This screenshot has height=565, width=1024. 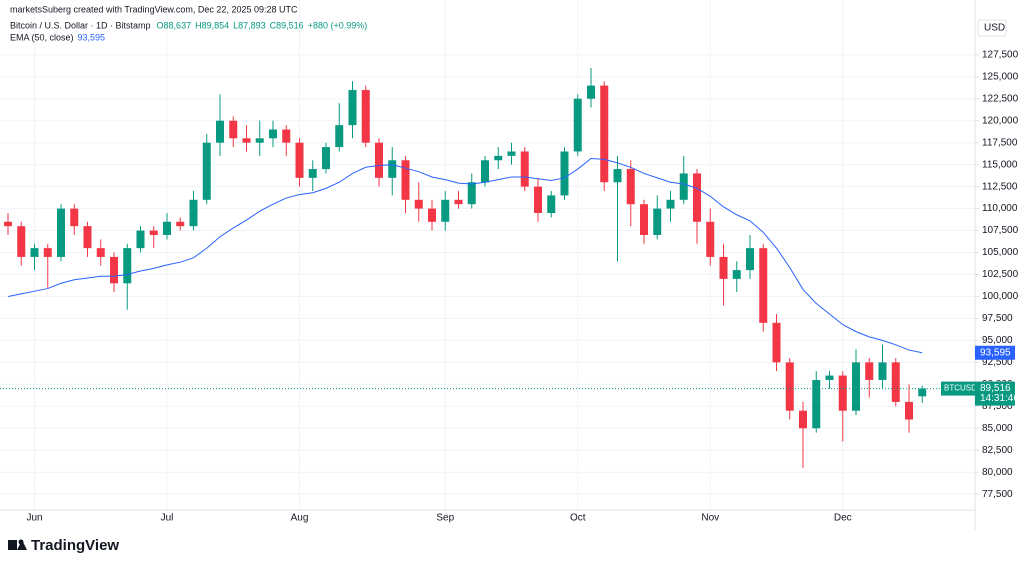 I want to click on y-tick-label: 117,500, so click(x=1000, y=142).